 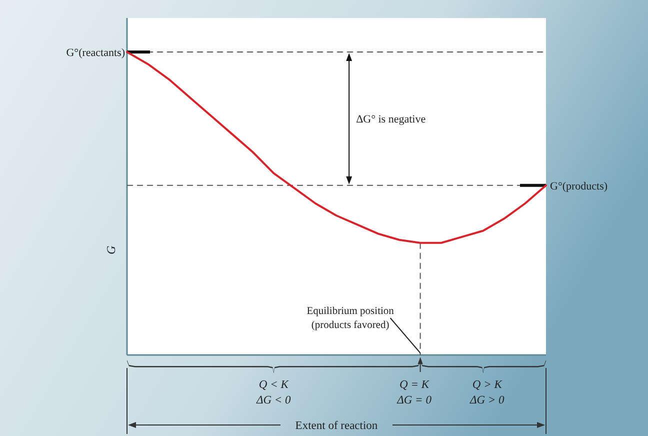 What do you see at coordinates (273, 393) in the screenshot?
I see `text: Q < K ΔG < 0` at bounding box center [273, 393].